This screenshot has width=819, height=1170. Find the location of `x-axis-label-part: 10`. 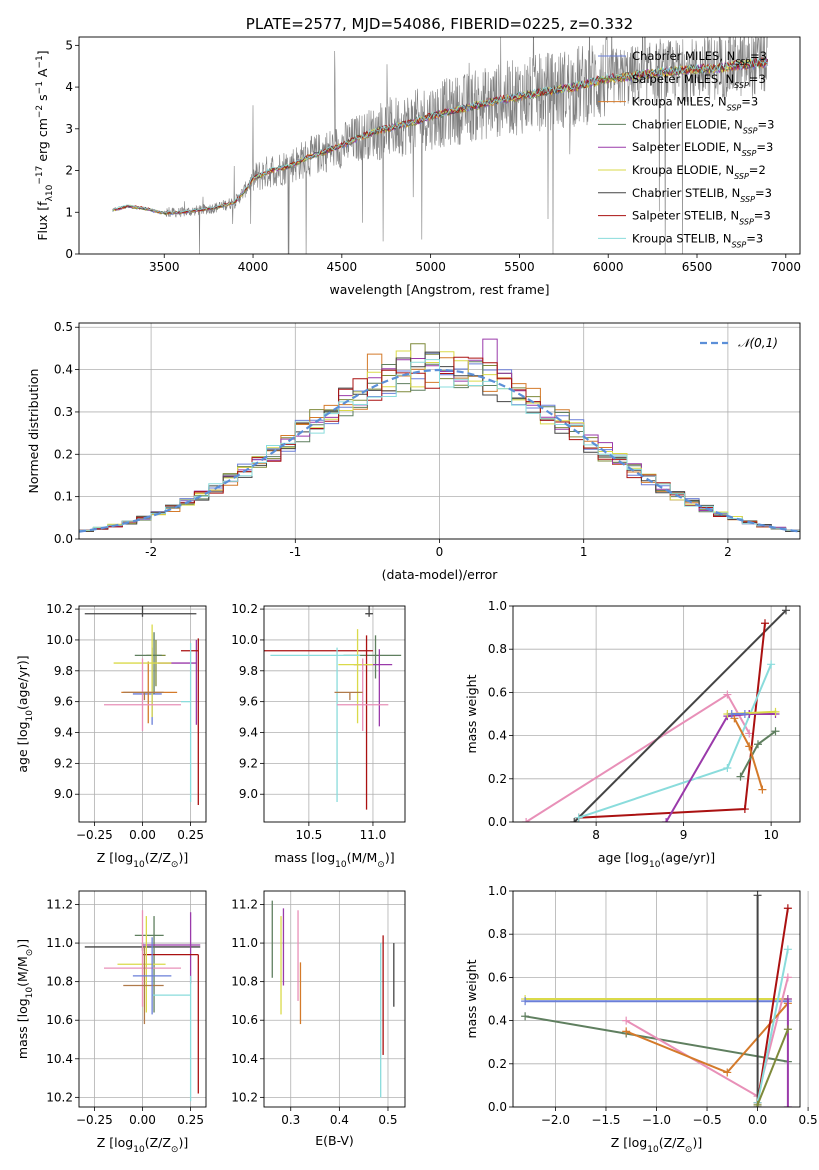

x-axis-label-part: 10 is located at coordinates (139, 1150).